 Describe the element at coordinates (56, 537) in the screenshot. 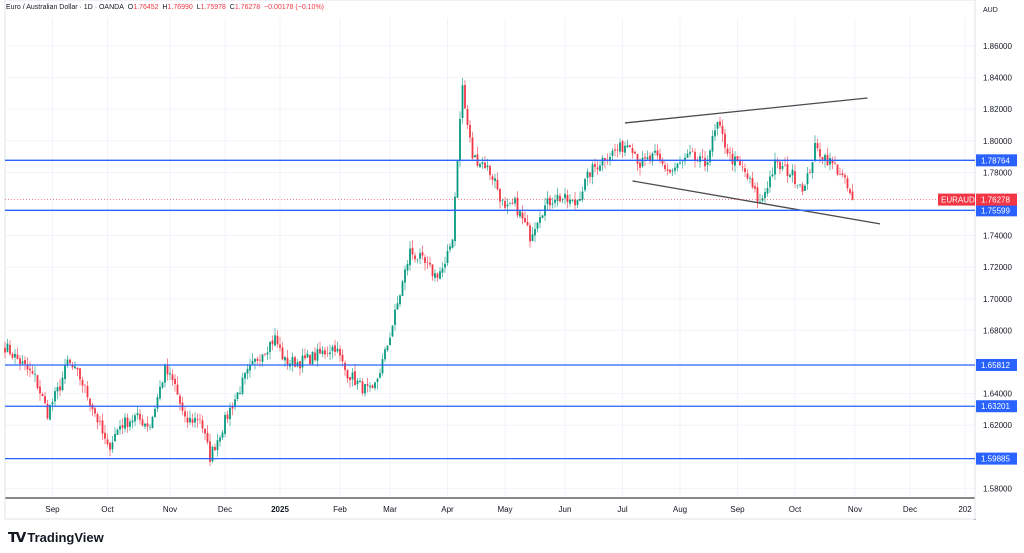

I see `tradingview-logo: 𝗧𝗩 TradingView` at that location.